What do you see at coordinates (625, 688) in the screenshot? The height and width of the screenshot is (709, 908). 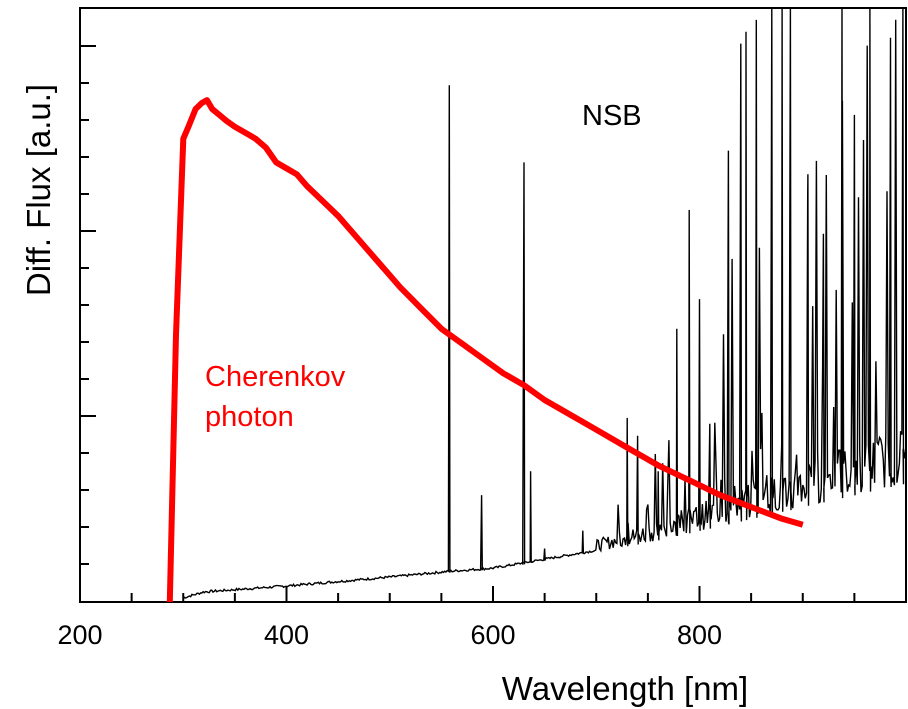 I see `x-axis-label: Wavelength [nm]` at bounding box center [625, 688].